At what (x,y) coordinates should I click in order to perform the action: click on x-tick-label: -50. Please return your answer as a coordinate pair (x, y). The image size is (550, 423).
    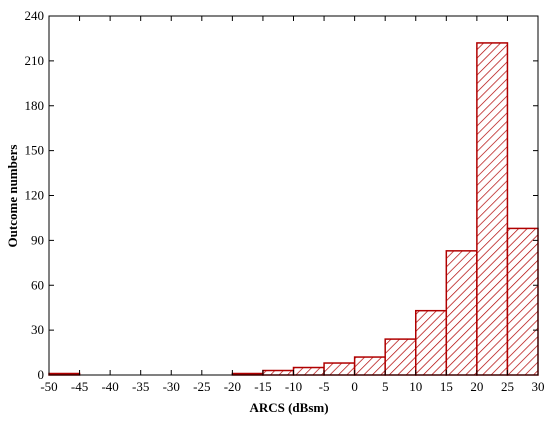
    Looking at the image, I should click on (48, 386).